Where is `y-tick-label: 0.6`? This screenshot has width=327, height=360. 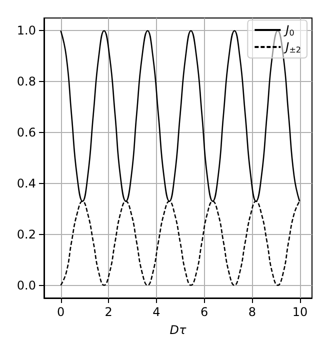
y-tick-label: 0.6 is located at coordinates (26, 133).